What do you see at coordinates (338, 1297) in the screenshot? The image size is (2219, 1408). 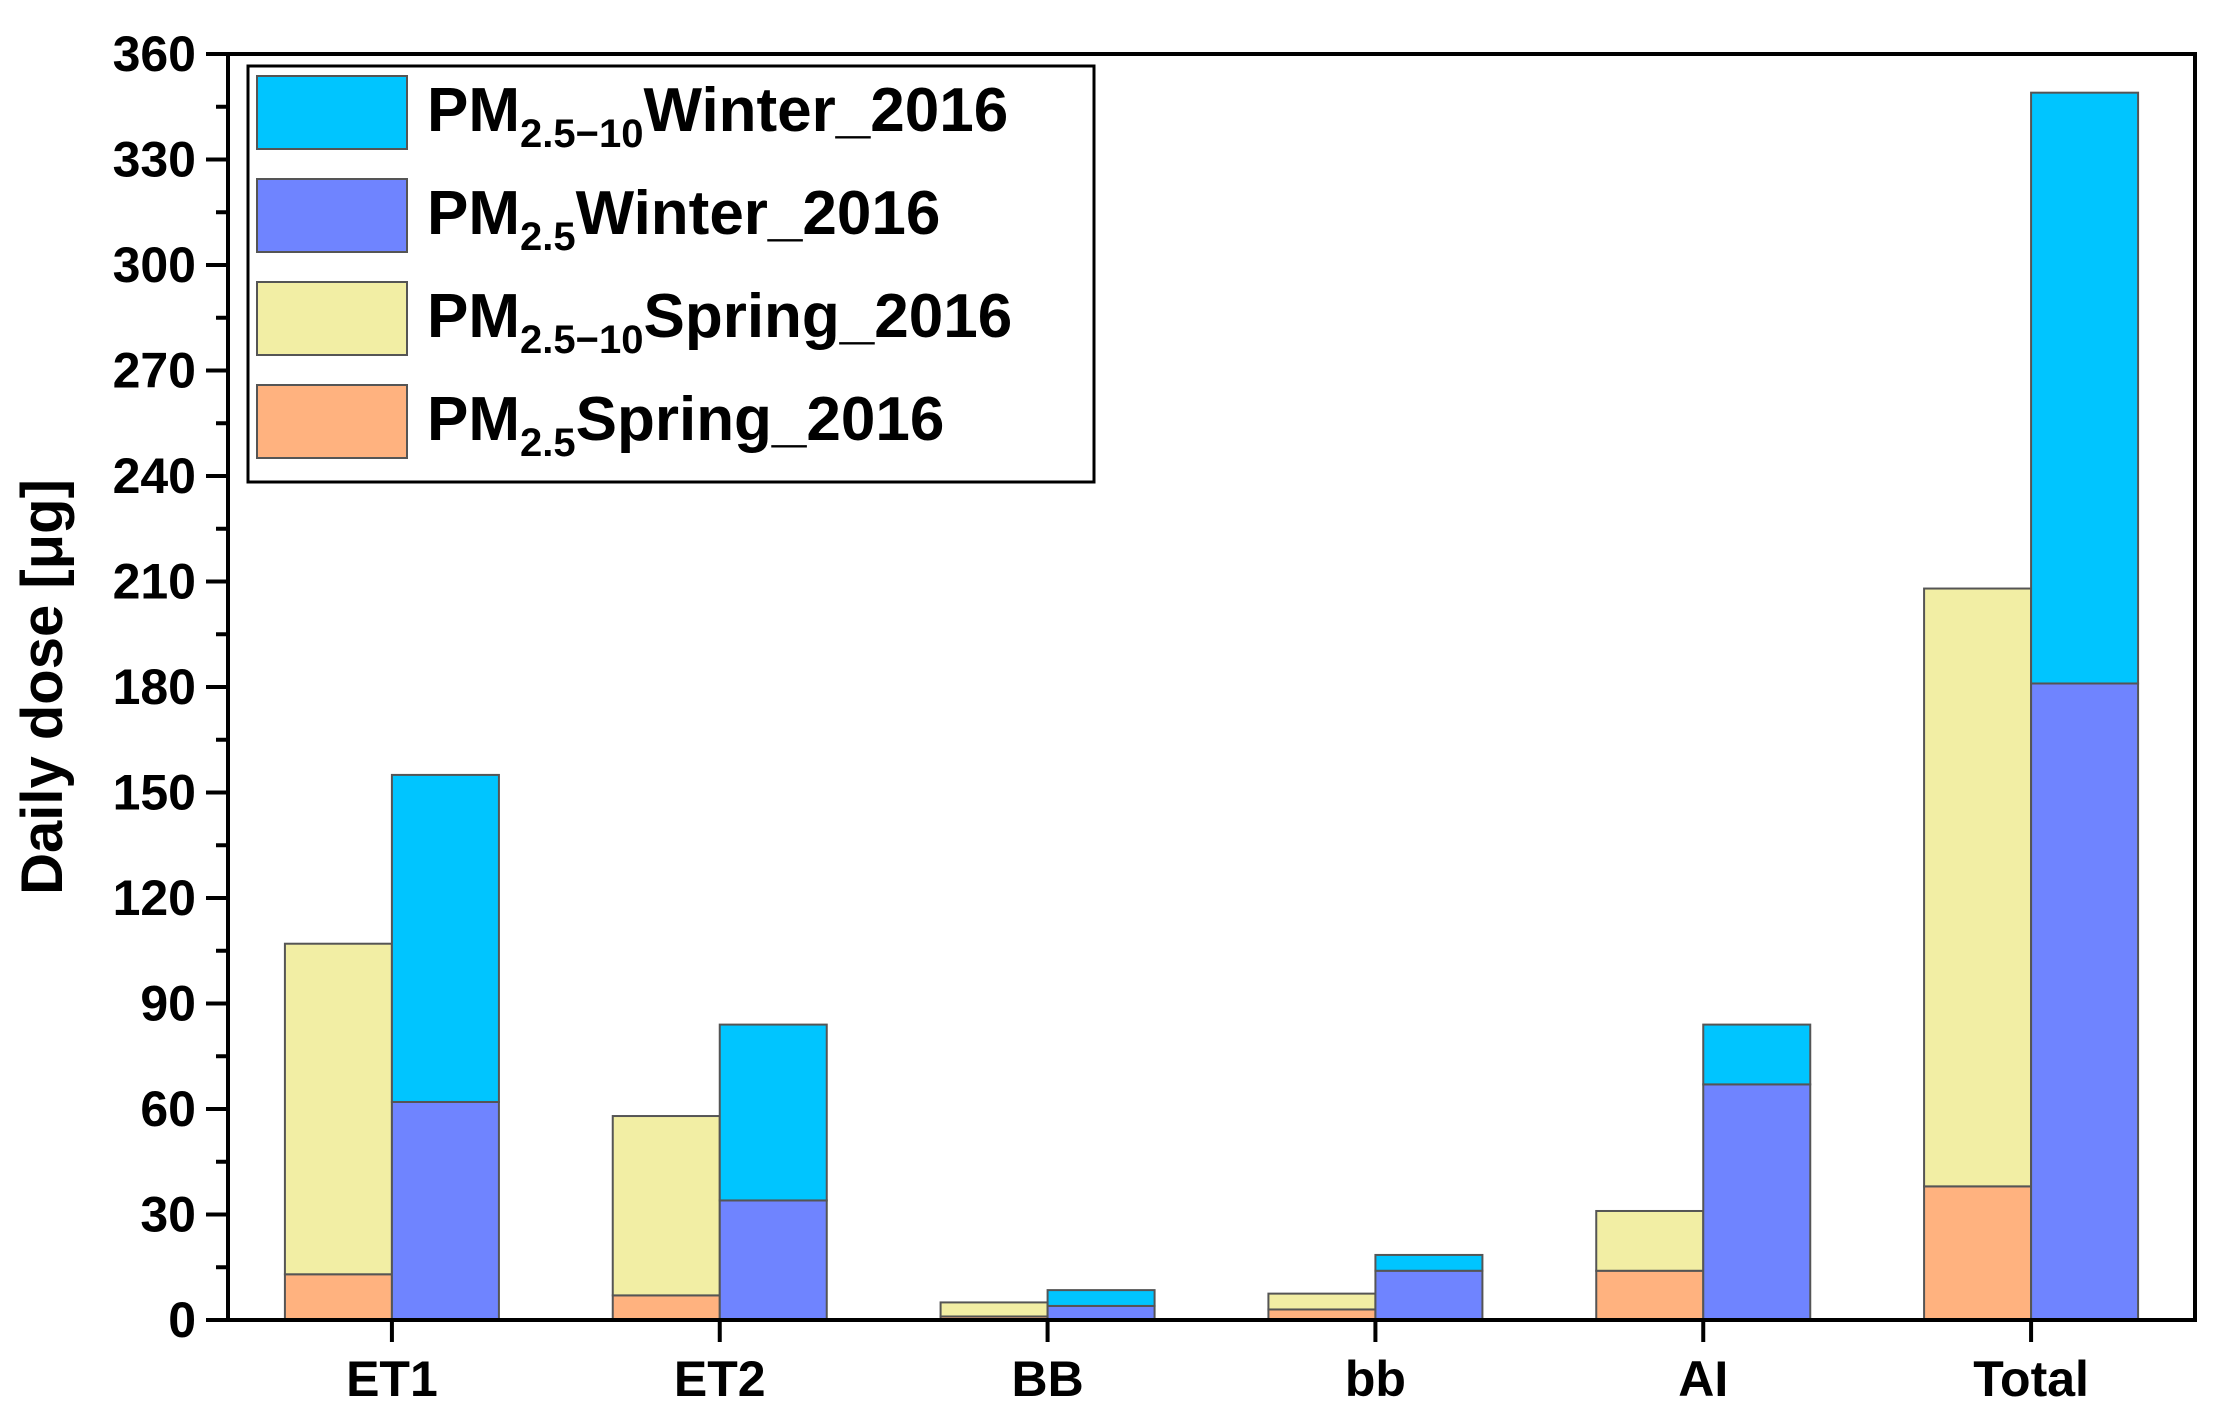 I see `bar-et1-pm2-5spring-2016` at bounding box center [338, 1297].